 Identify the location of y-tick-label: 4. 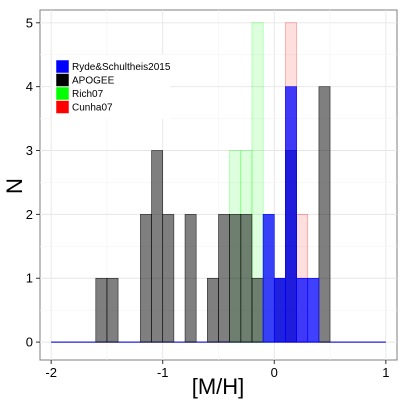
(29, 86).